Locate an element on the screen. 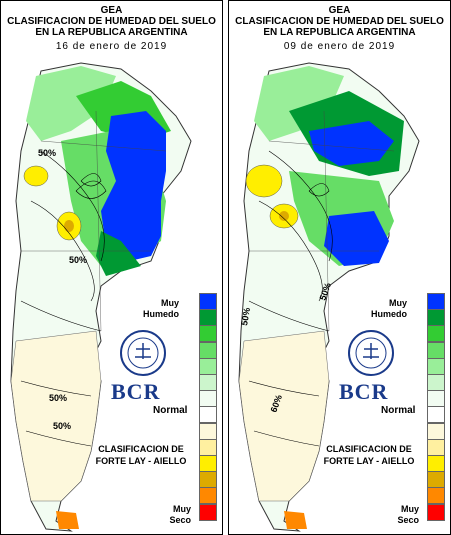 The image size is (451, 535). very-humid-region-south is located at coordinates (356, 238).